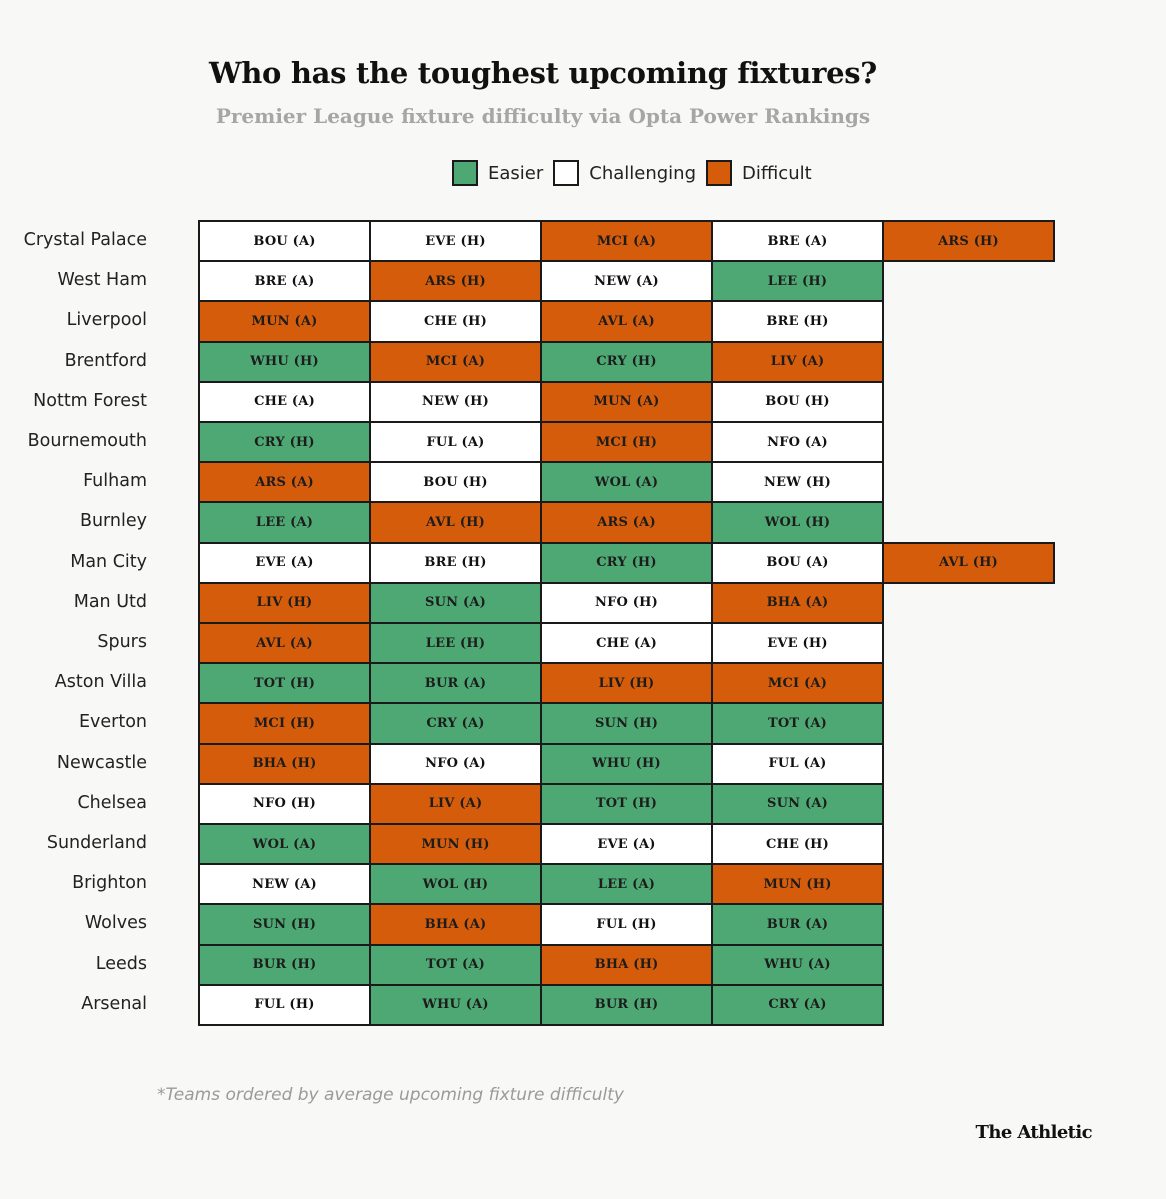  What do you see at coordinates (643, 173) in the screenshot?
I see `legend-label-challenging: Challenging` at bounding box center [643, 173].